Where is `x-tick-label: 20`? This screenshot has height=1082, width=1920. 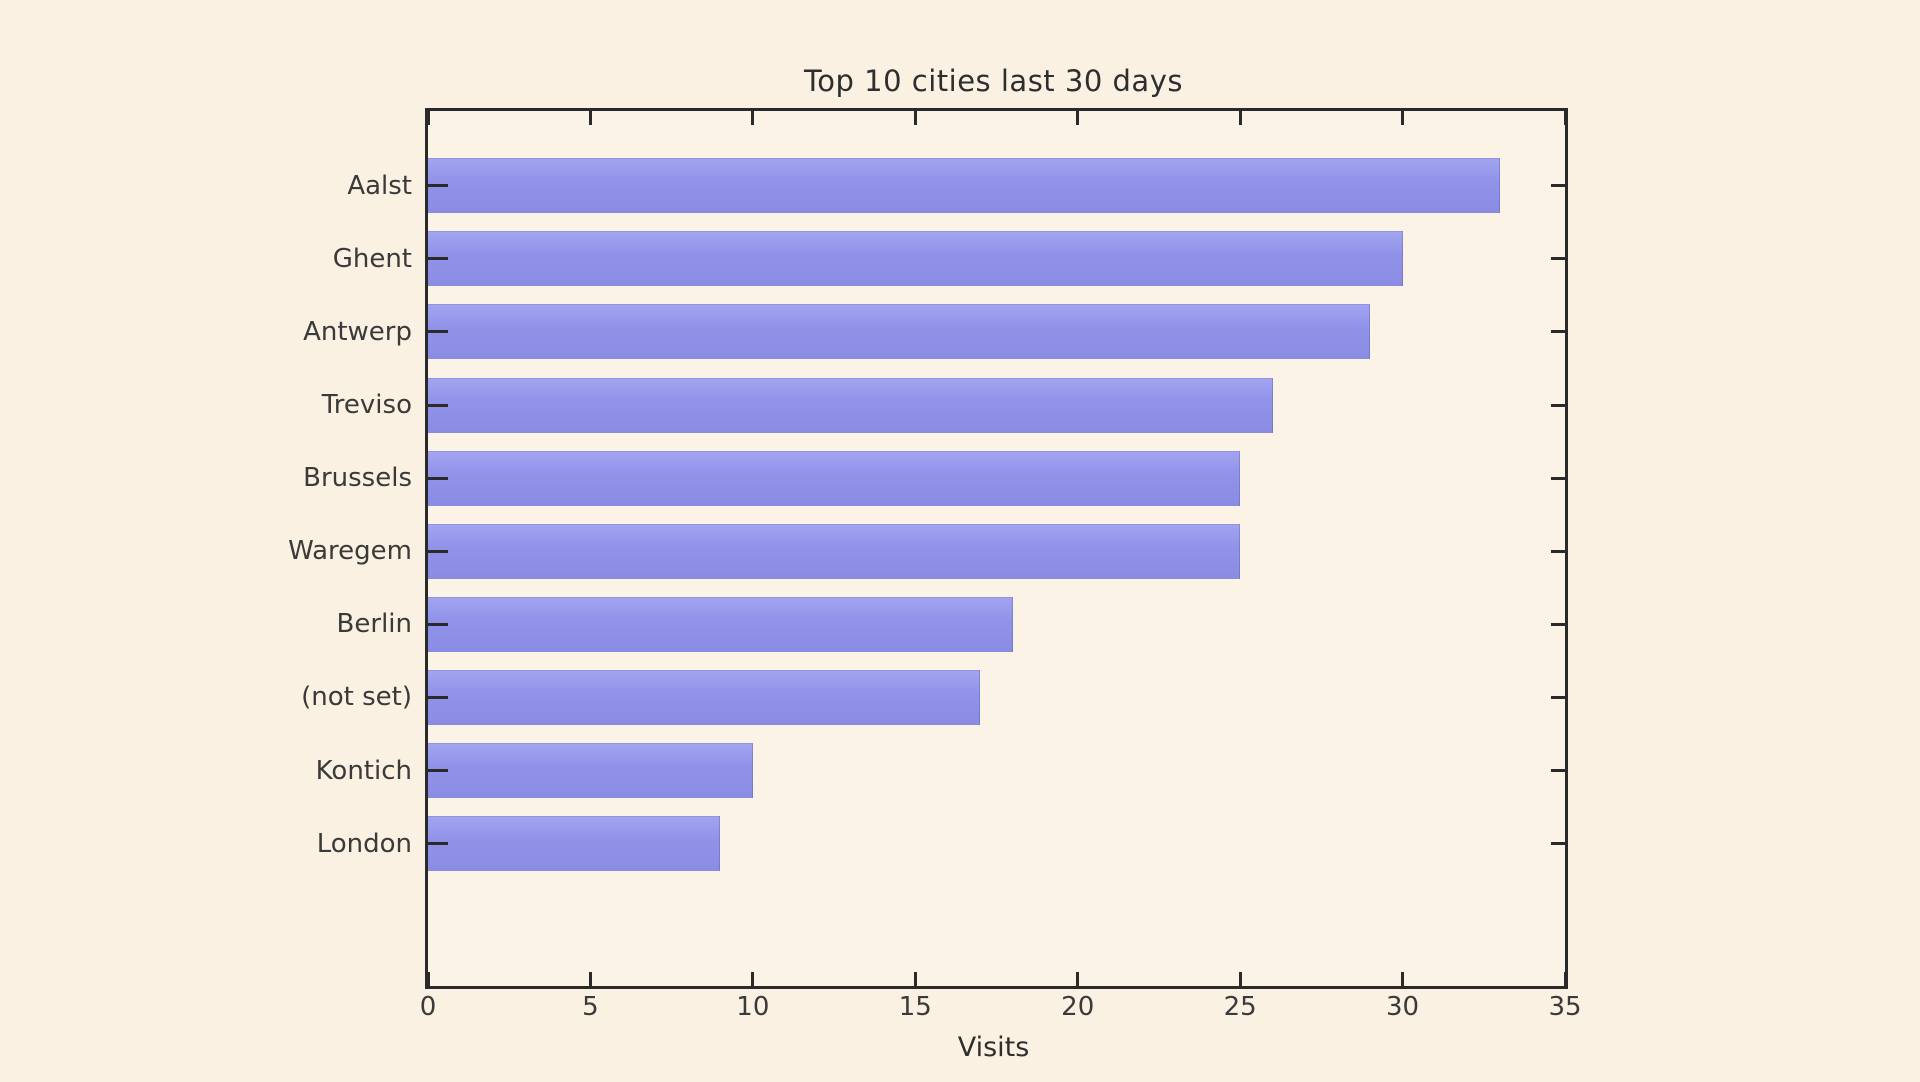 x-tick-label: 20 is located at coordinates (1078, 1007).